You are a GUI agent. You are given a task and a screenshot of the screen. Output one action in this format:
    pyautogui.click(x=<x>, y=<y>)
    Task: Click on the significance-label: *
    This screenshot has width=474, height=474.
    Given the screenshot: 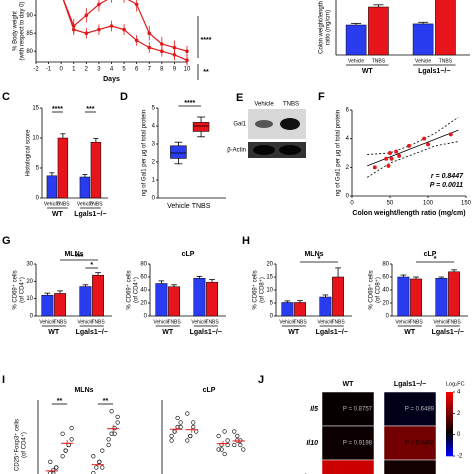 What is the action you would take?
    pyautogui.click(x=319, y=259)
    